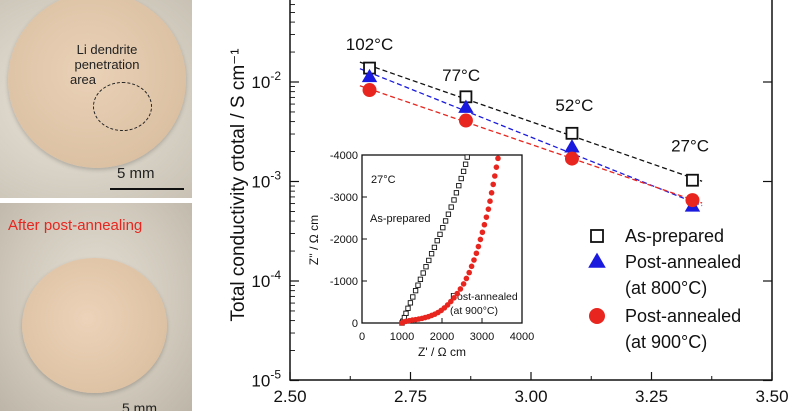 The width and height of the screenshot is (800, 411). I want to click on scale-label-bottom: 5 mm, so click(139, 405).